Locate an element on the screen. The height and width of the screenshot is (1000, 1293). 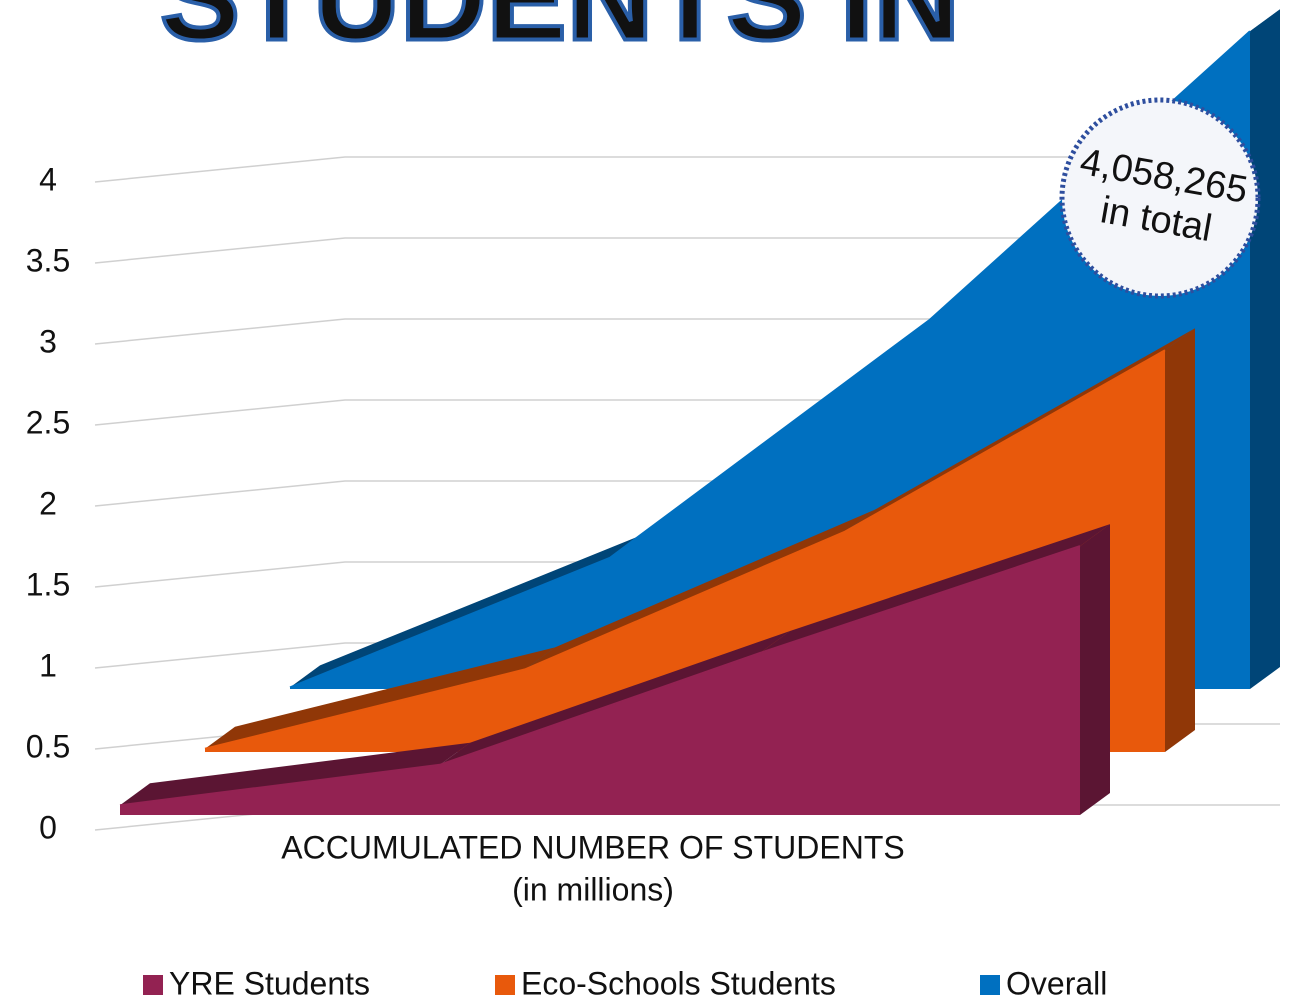
legend-label: Eco-Schools Students is located at coordinates (678, 982).